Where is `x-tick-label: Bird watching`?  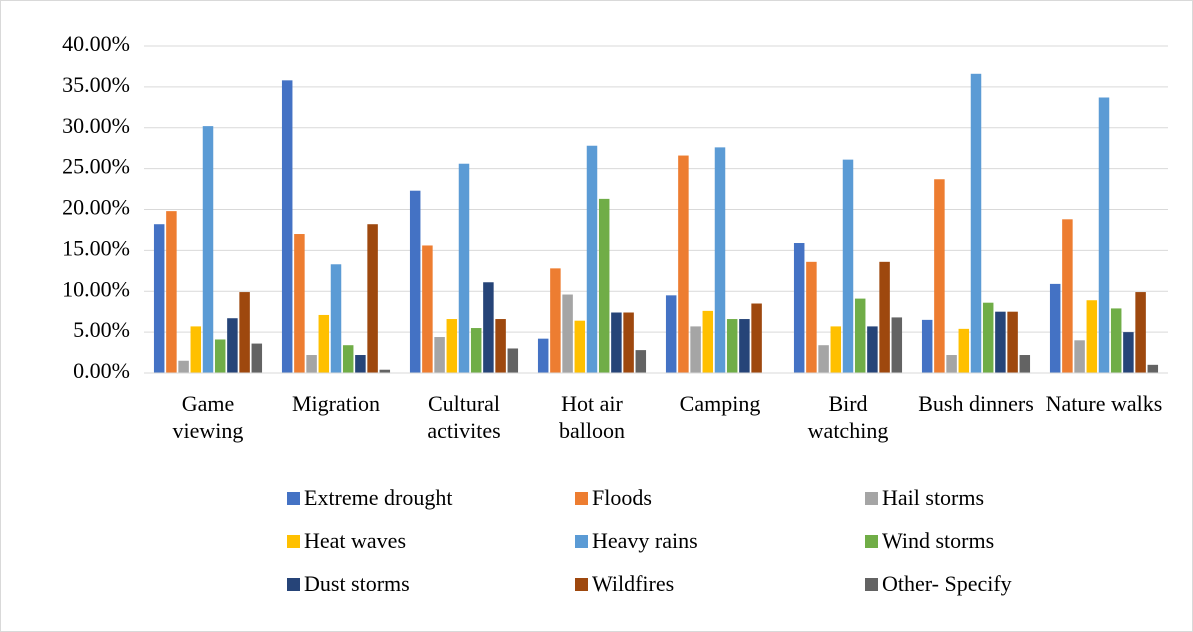
x-tick-label: Bird watching is located at coordinates (848, 417).